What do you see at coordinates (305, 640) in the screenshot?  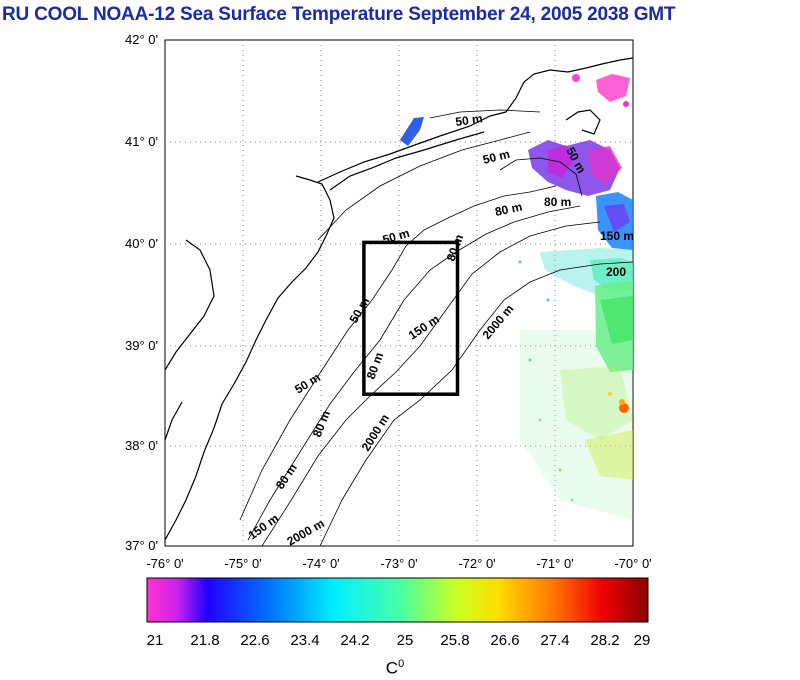 I see `colorbar-tick-label: 23.4` at bounding box center [305, 640].